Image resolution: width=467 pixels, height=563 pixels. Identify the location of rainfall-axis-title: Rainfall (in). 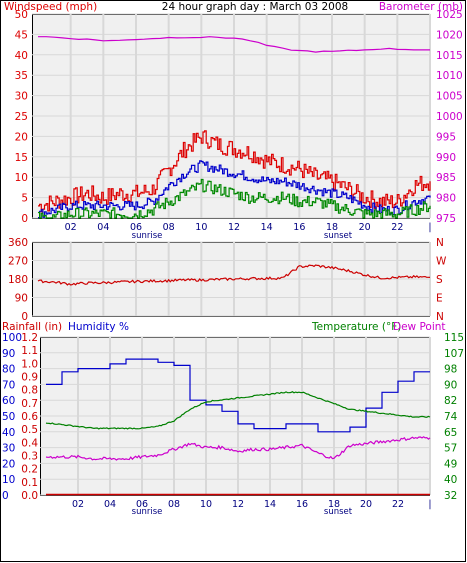
(32, 327).